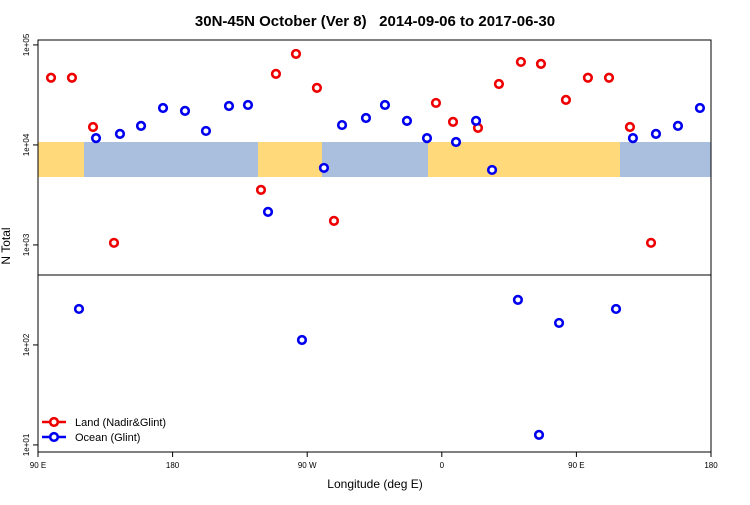  What do you see at coordinates (26, 144) in the screenshot?
I see `y-tick-label: 1e+04` at bounding box center [26, 144].